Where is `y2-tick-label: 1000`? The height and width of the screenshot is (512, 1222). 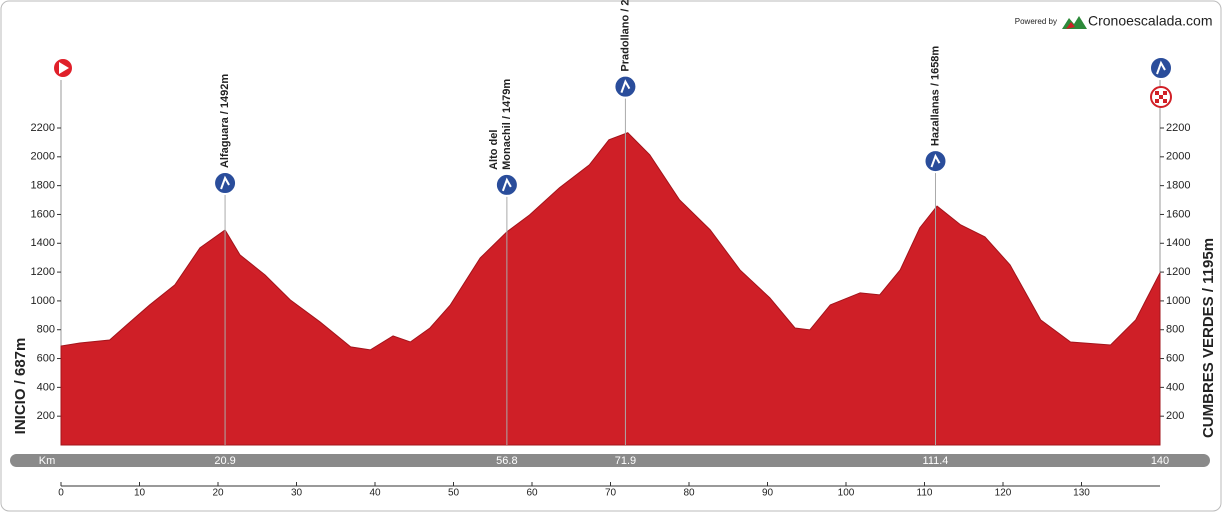
y2-tick-label: 1000 is located at coordinates (1178, 301).